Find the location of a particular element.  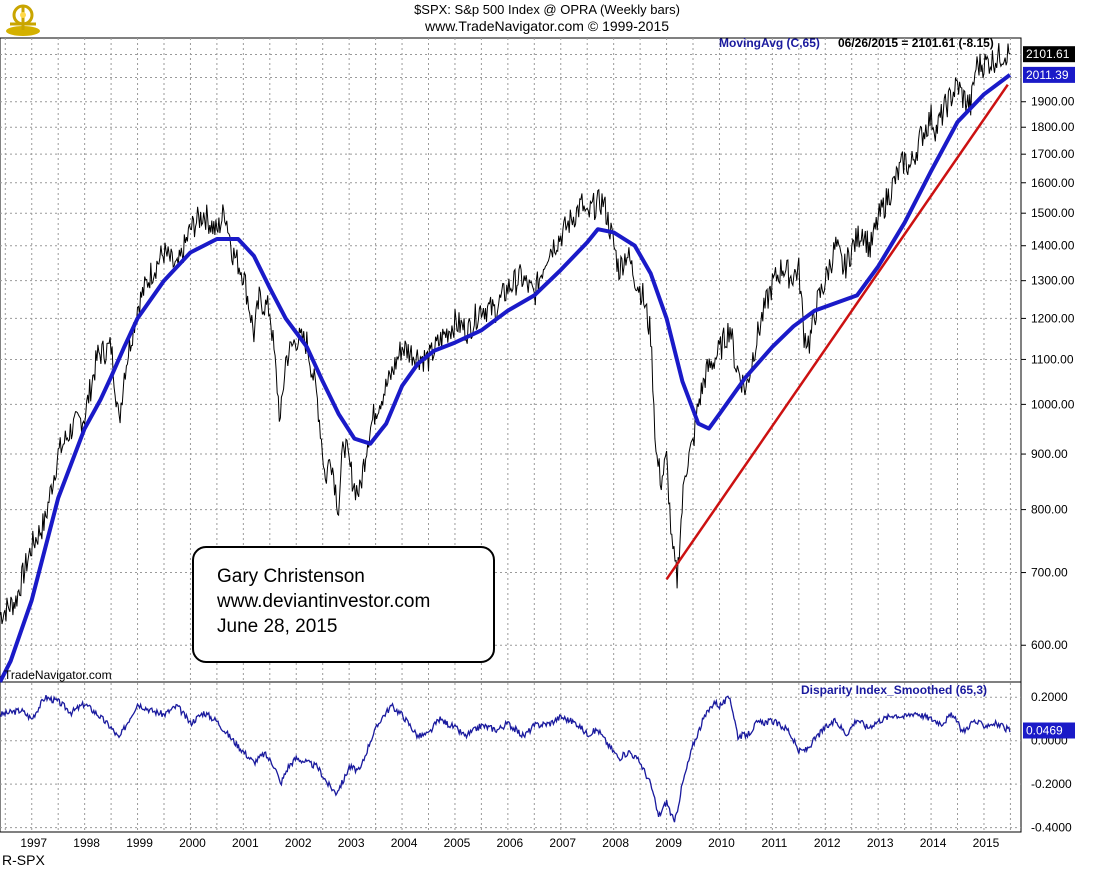

x-tick-label: 2008 is located at coordinates (615, 843).